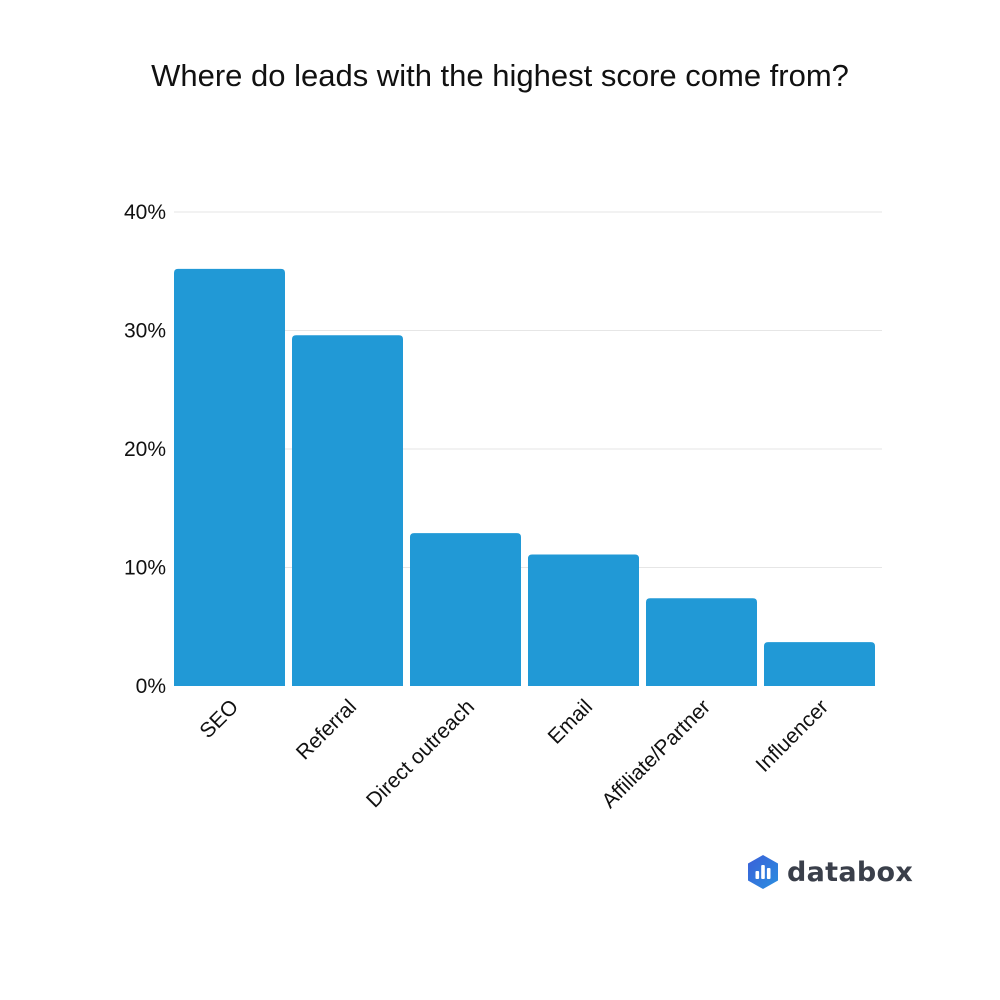 The width and height of the screenshot is (1000, 1000). I want to click on bar-referral, so click(347, 510).